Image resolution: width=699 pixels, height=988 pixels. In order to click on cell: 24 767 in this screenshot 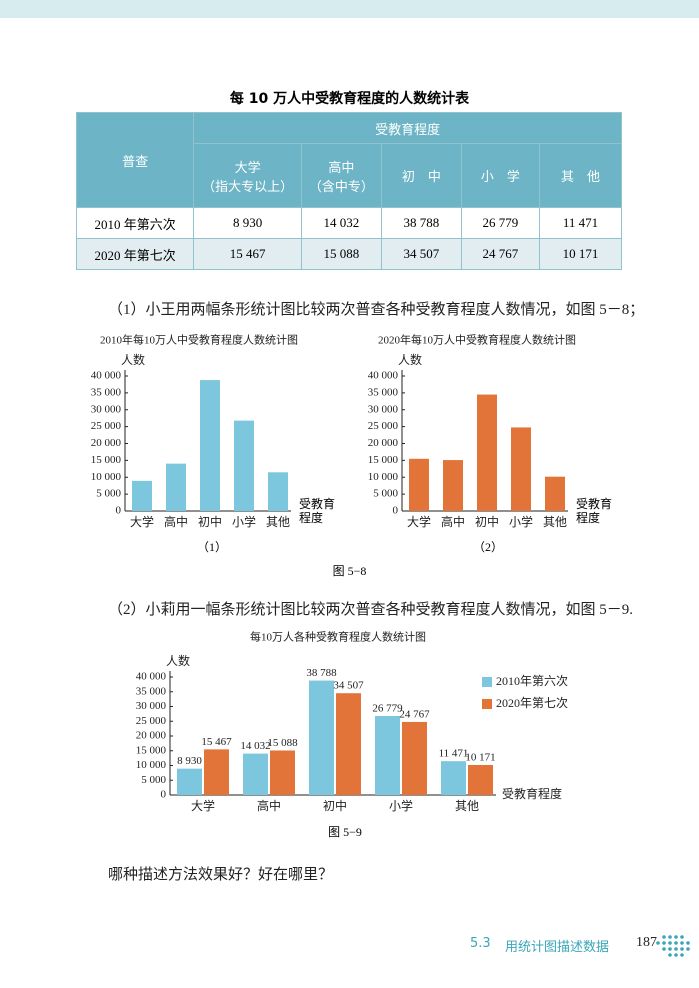, I will do `click(500, 254)`.